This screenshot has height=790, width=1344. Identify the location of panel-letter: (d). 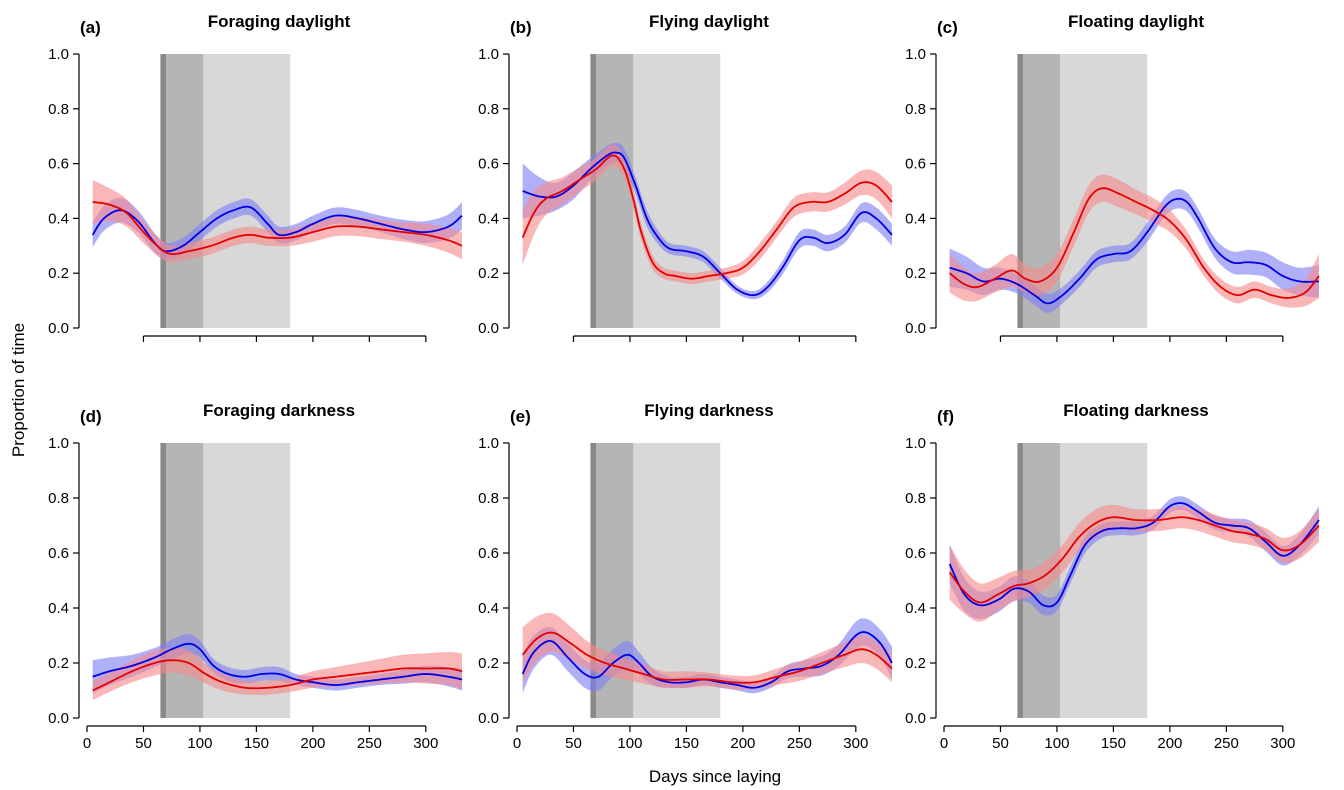
(91, 416).